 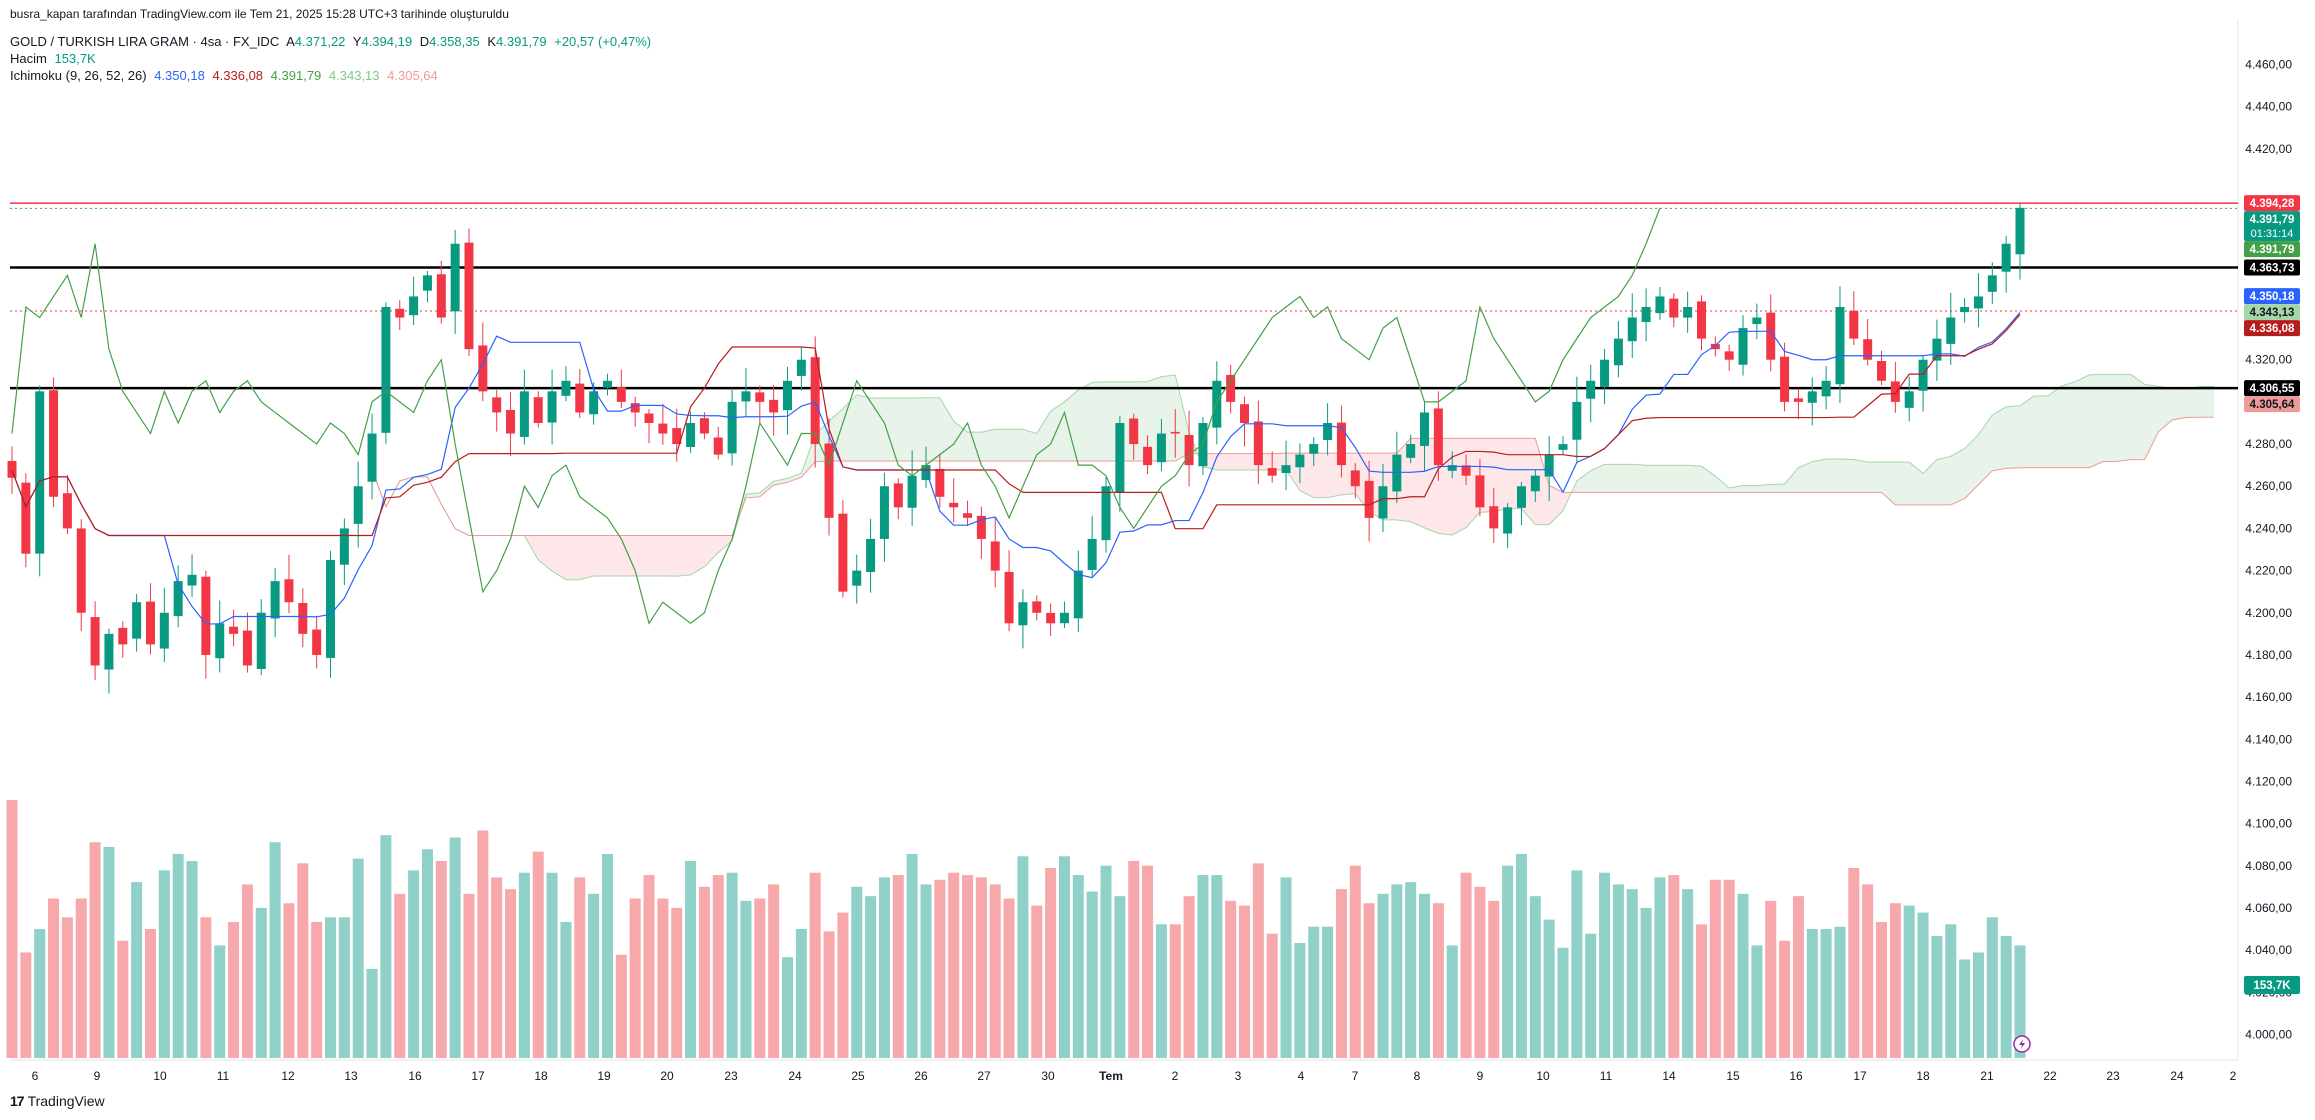 What do you see at coordinates (1417, 1076) in the screenshot?
I see `x-tick-label: 8` at bounding box center [1417, 1076].